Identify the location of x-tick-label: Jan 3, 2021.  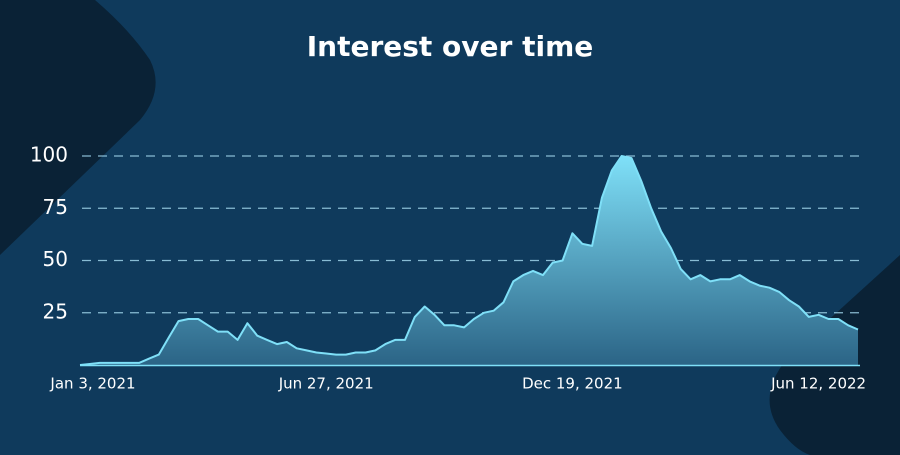
(92, 384).